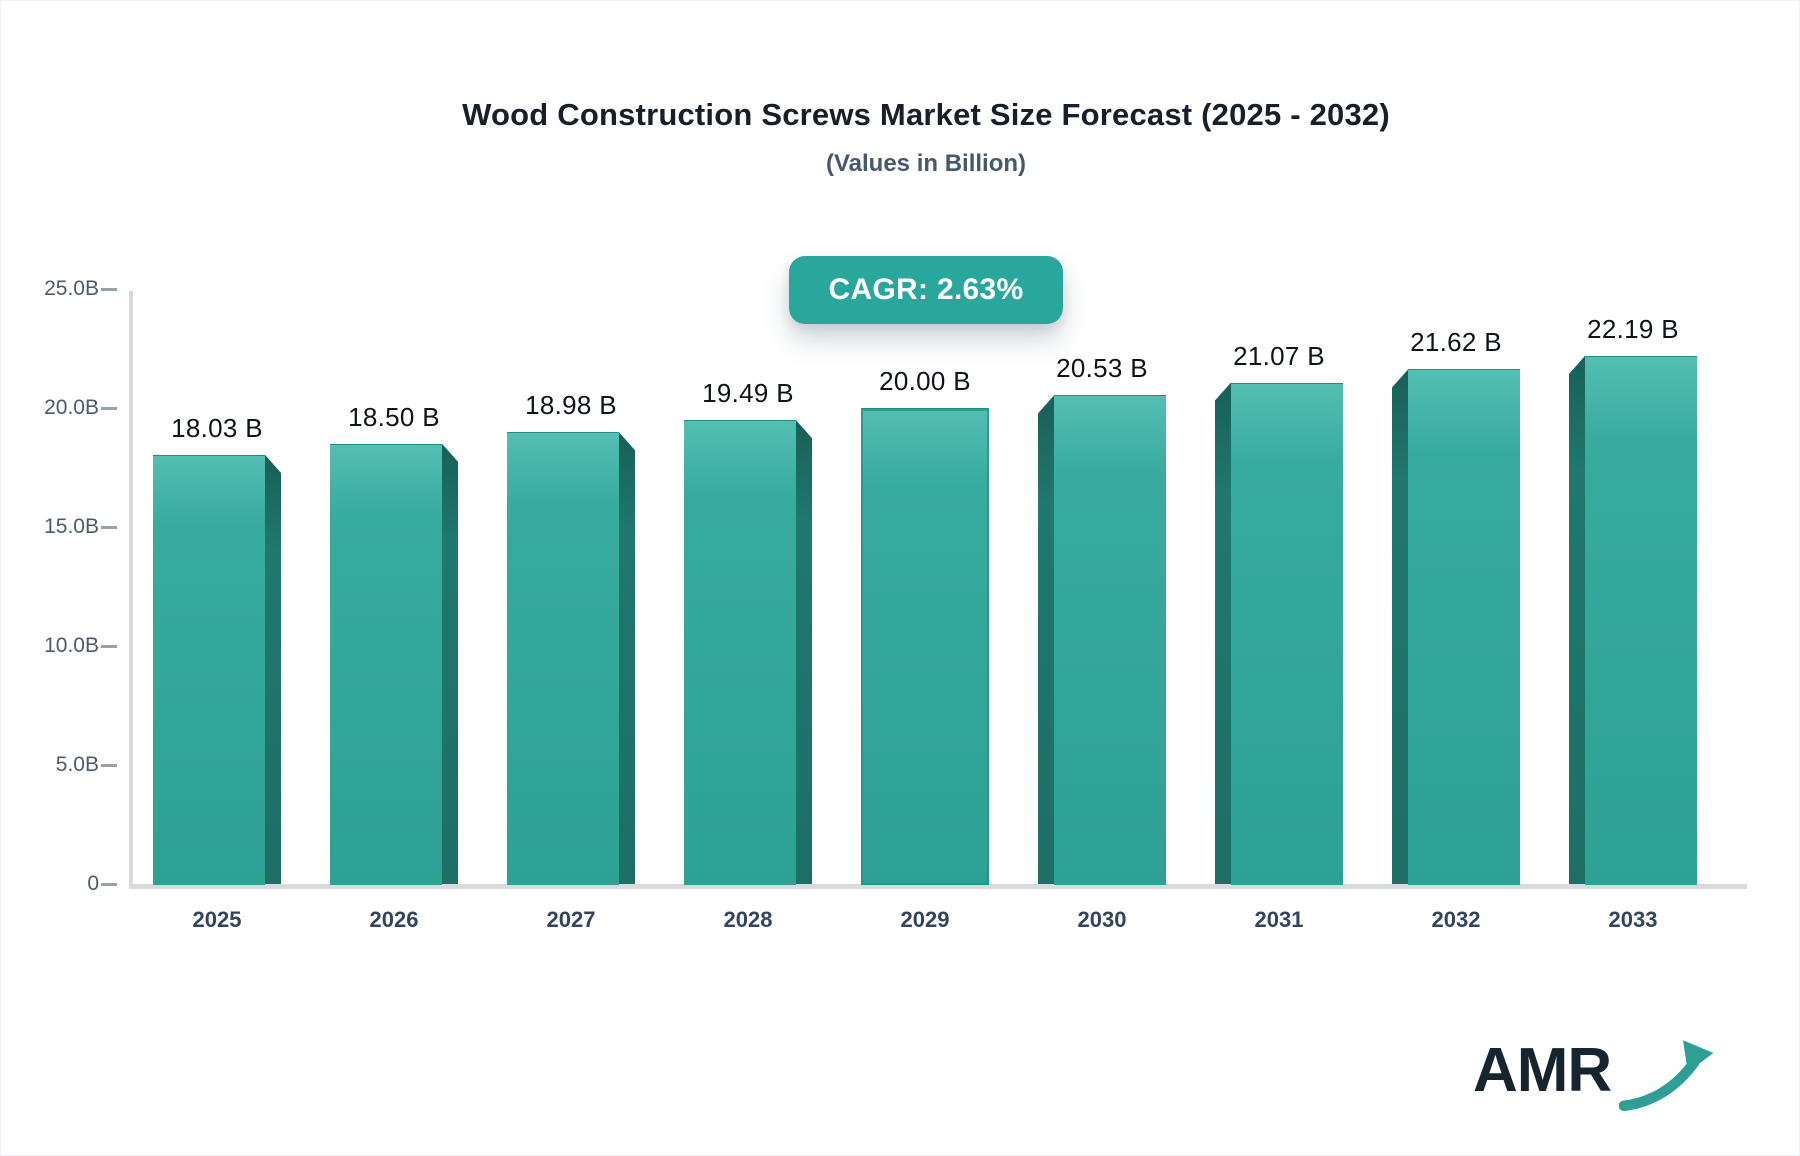  What do you see at coordinates (1110, 640) in the screenshot?
I see `bar-2030` at bounding box center [1110, 640].